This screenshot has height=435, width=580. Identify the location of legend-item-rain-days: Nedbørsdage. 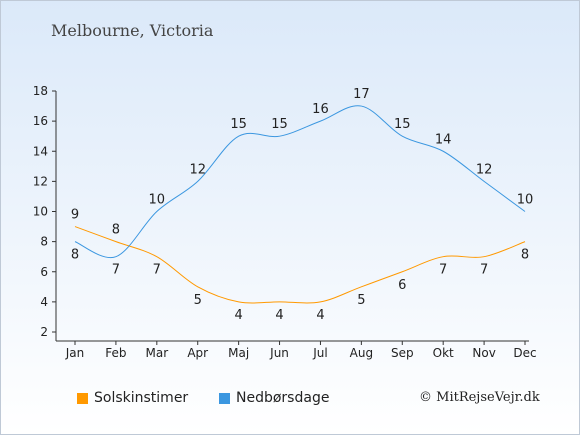
(274, 398).